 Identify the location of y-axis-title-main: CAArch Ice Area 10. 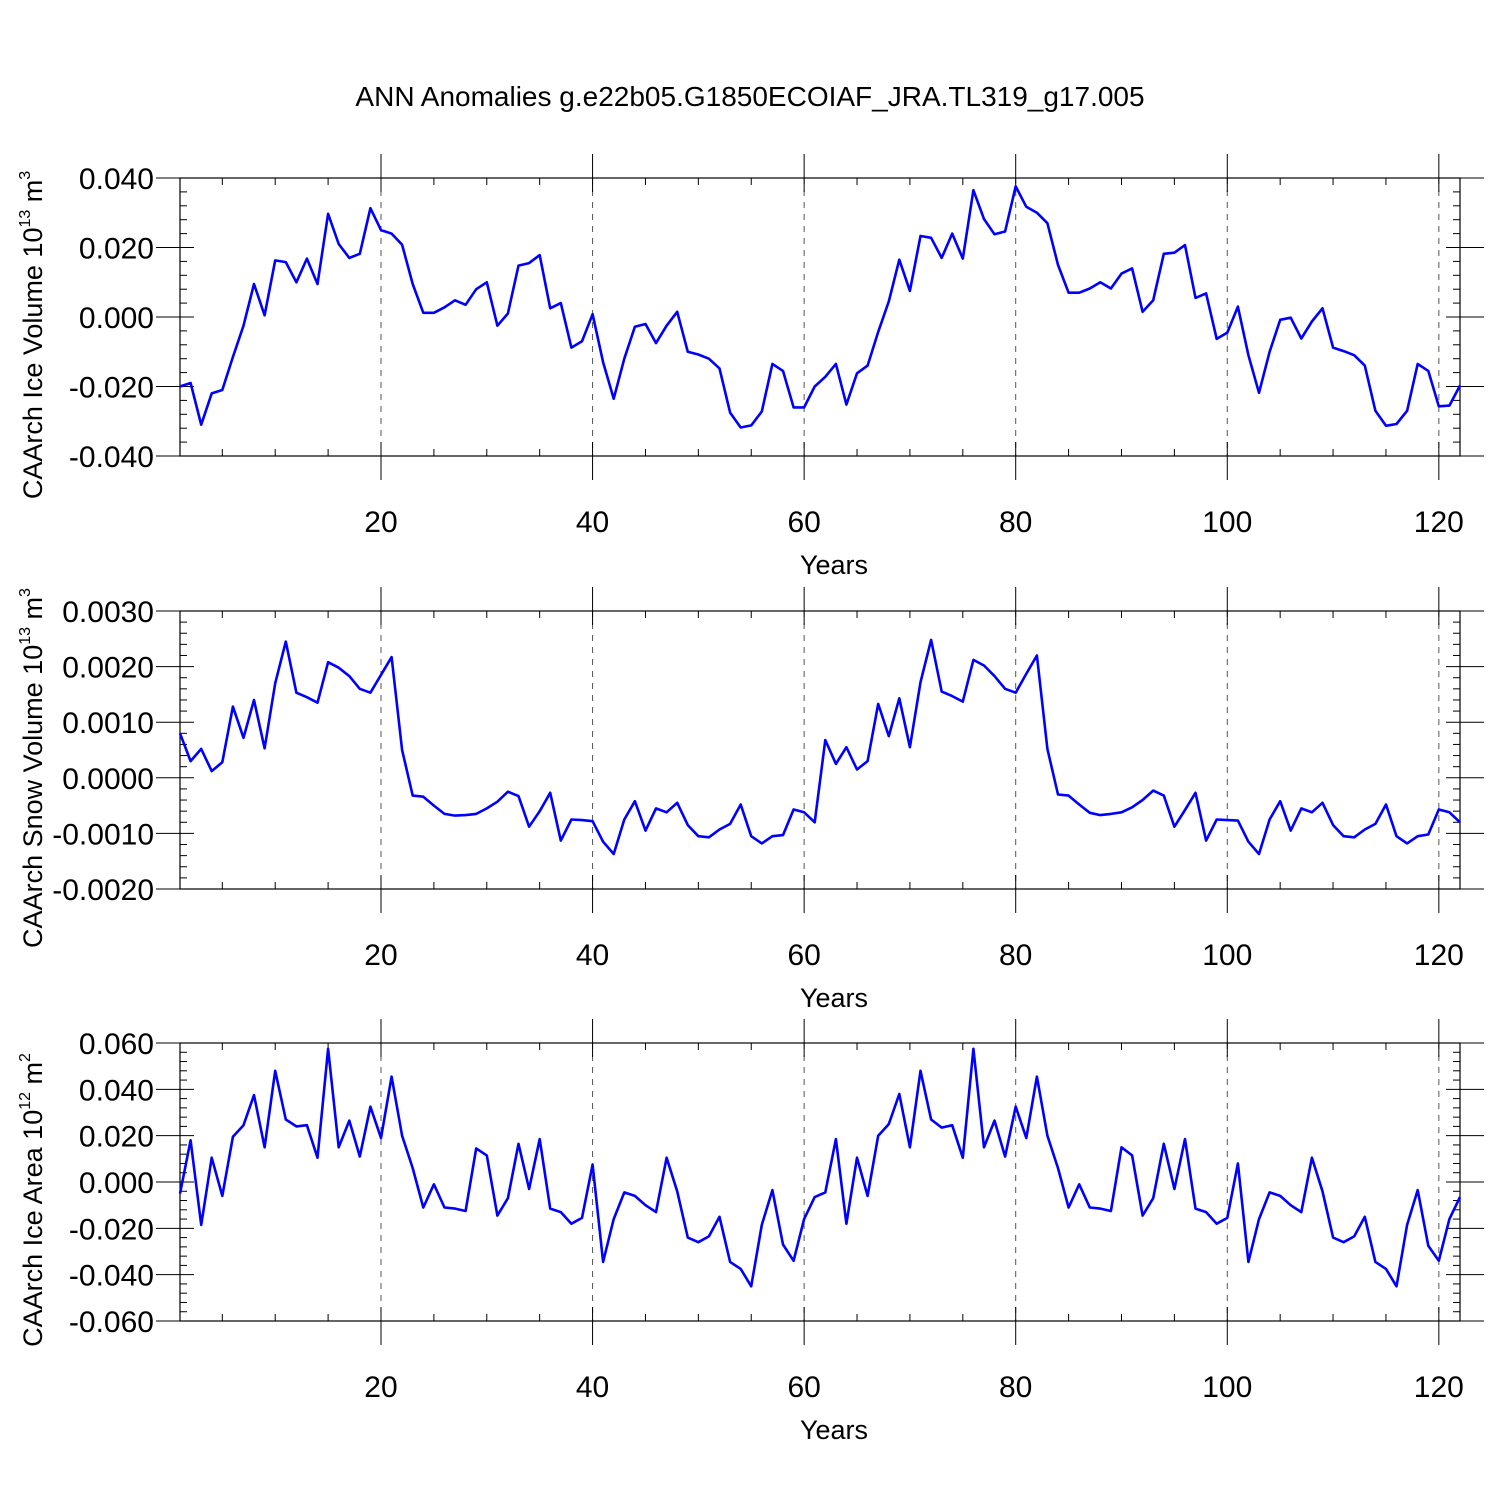
(33, 1228).